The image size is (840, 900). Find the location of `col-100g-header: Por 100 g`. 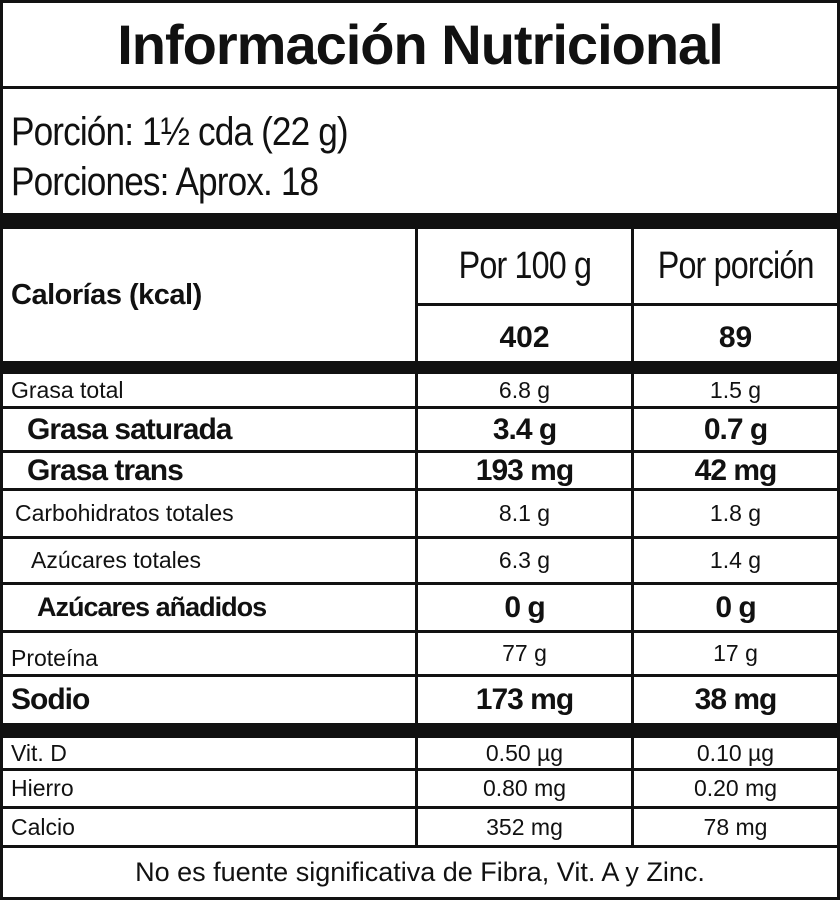

col-100g-header: Por 100 g is located at coordinates (524, 267).